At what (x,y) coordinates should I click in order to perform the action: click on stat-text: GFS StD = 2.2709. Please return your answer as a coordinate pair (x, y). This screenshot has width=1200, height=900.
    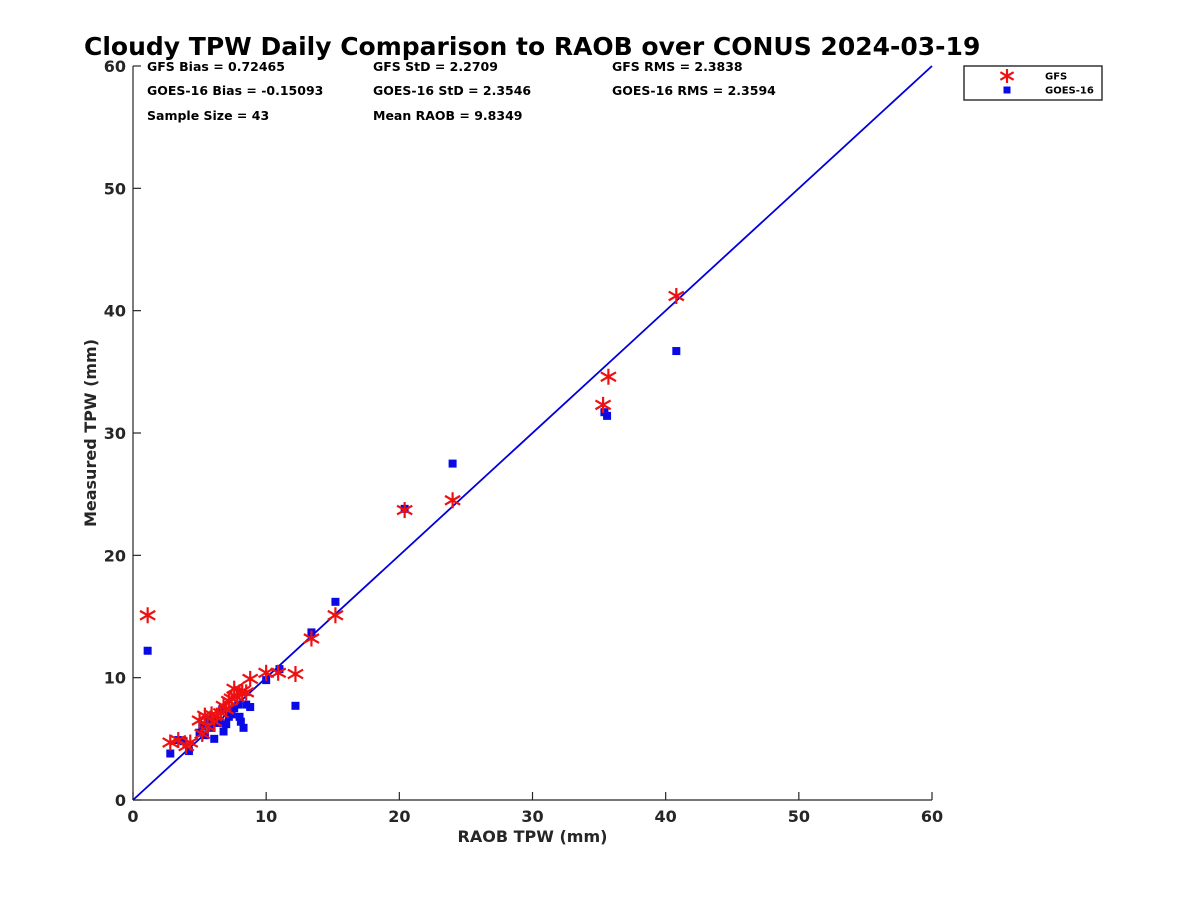
    Looking at the image, I should click on (435, 66).